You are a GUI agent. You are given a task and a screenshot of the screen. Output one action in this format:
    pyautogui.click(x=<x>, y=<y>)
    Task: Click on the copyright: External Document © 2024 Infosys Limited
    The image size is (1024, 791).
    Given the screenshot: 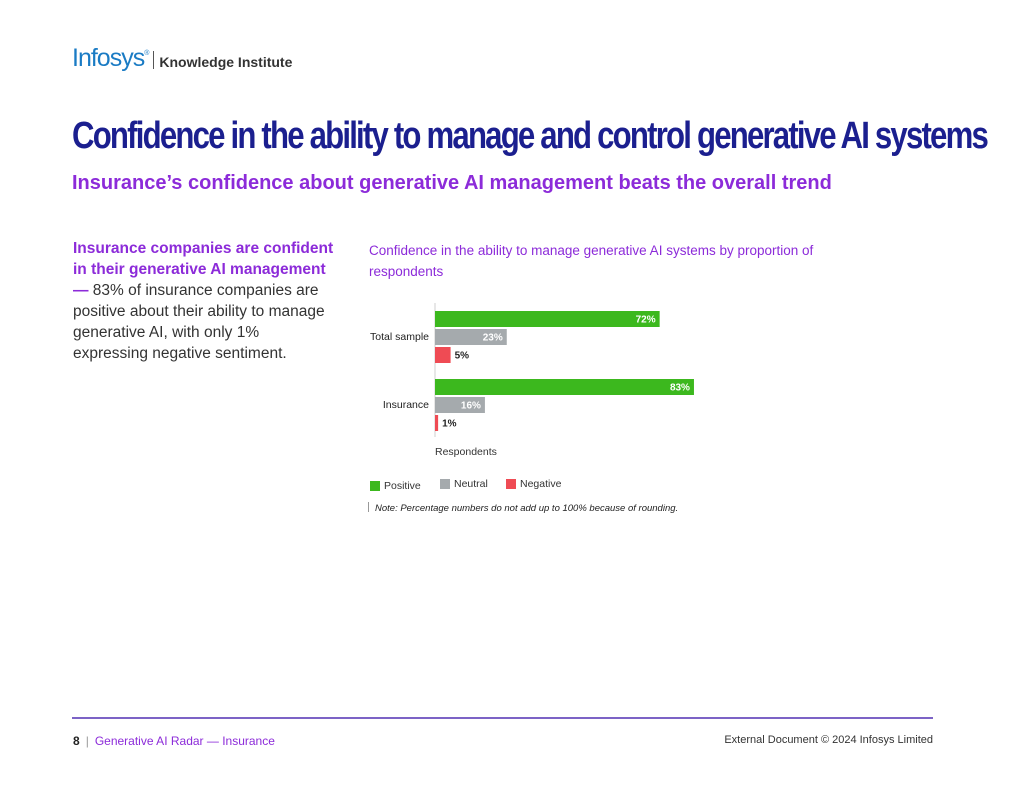 What is the action you would take?
    pyautogui.click(x=828, y=740)
    